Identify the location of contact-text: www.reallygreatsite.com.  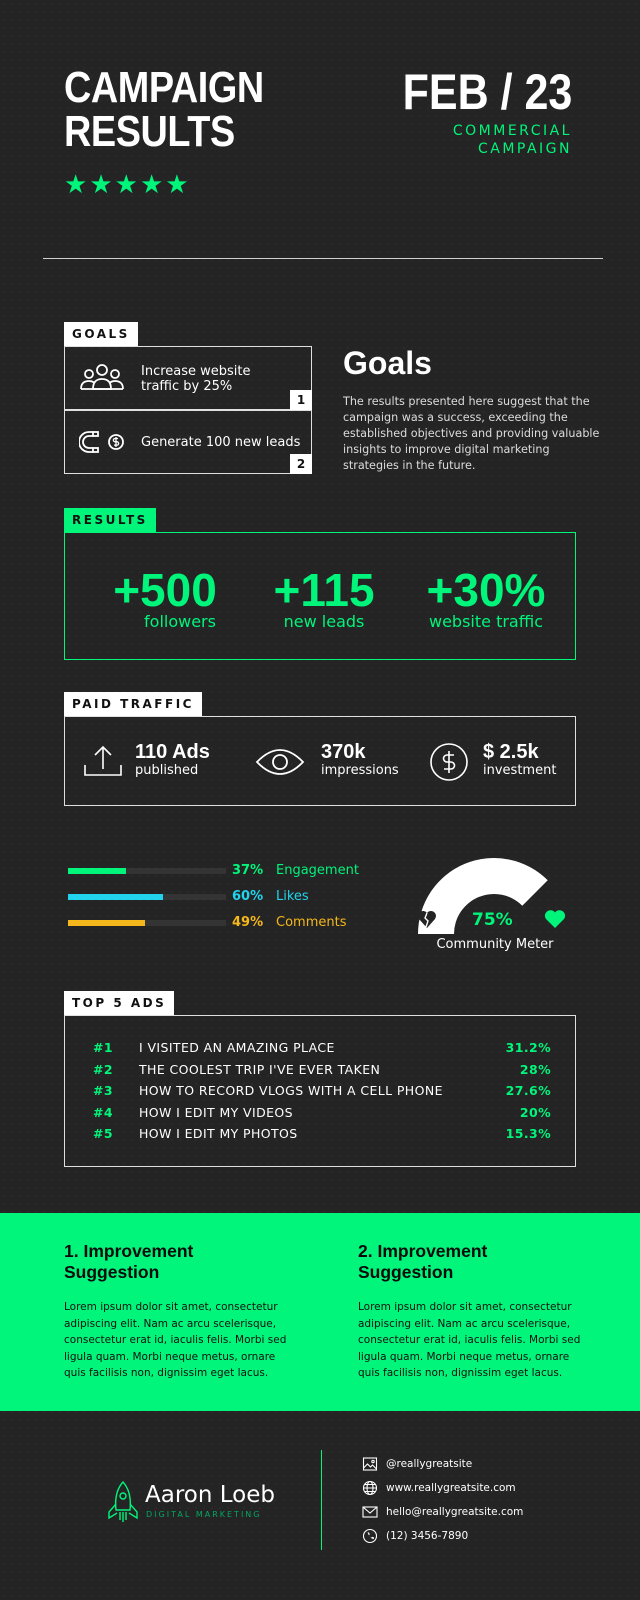
(451, 1488).